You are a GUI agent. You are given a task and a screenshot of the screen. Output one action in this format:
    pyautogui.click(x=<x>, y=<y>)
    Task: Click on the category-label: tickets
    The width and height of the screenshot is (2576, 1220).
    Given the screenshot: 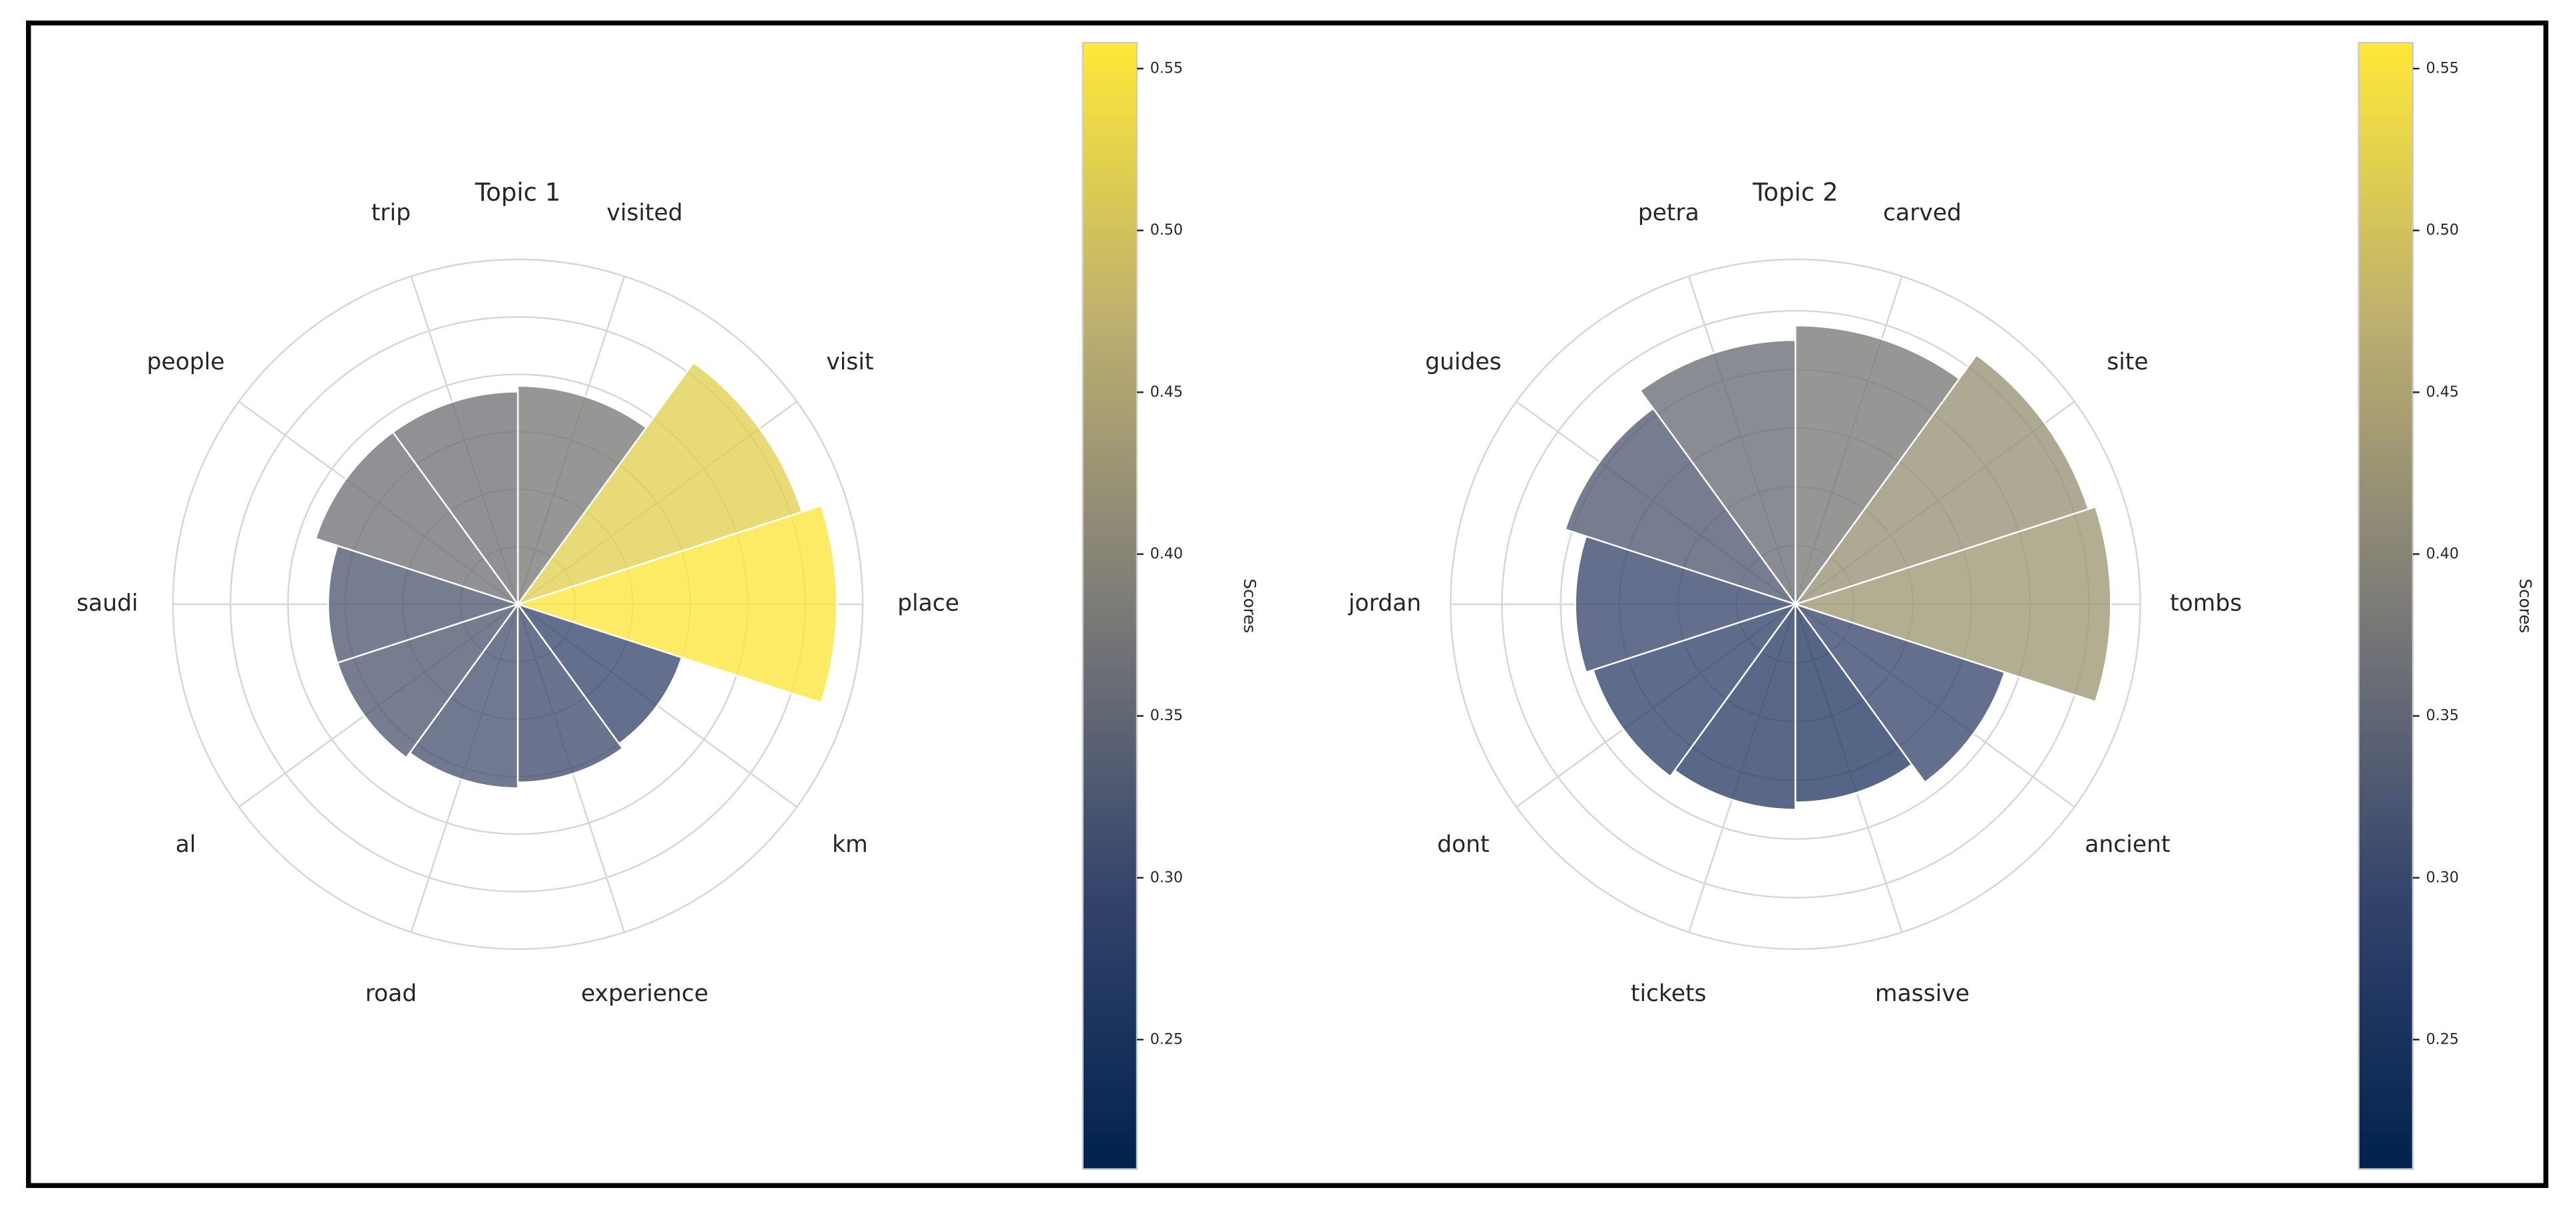 What is the action you would take?
    pyautogui.click(x=1669, y=993)
    